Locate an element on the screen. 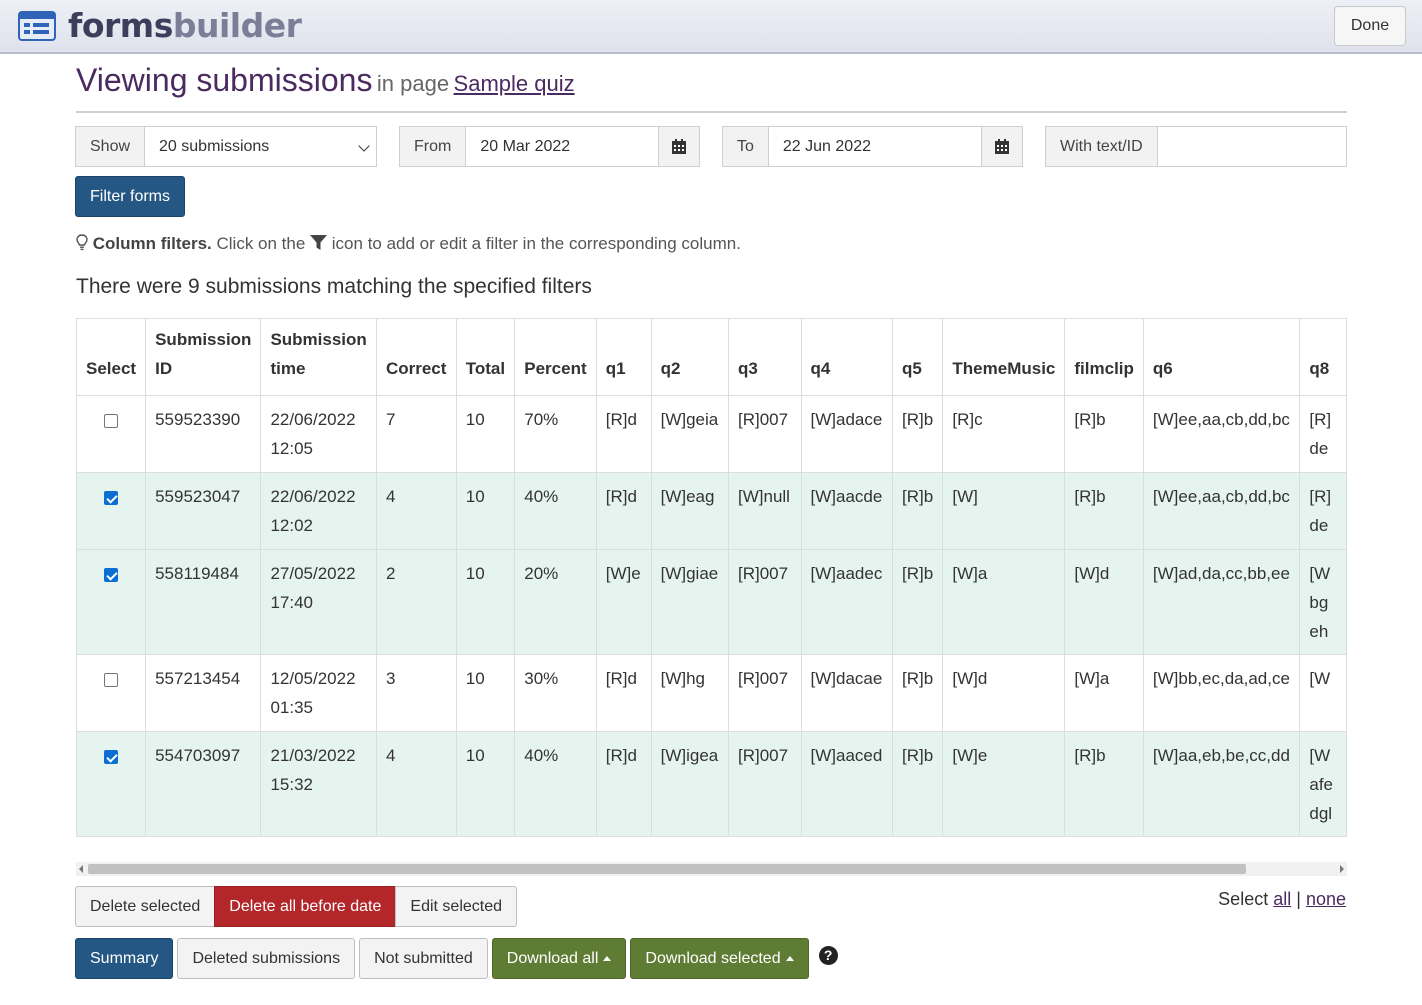 Image resolution: width=1422 pixels, height=1005 pixels. cell-q3-text: [W]null is located at coordinates (764, 496).